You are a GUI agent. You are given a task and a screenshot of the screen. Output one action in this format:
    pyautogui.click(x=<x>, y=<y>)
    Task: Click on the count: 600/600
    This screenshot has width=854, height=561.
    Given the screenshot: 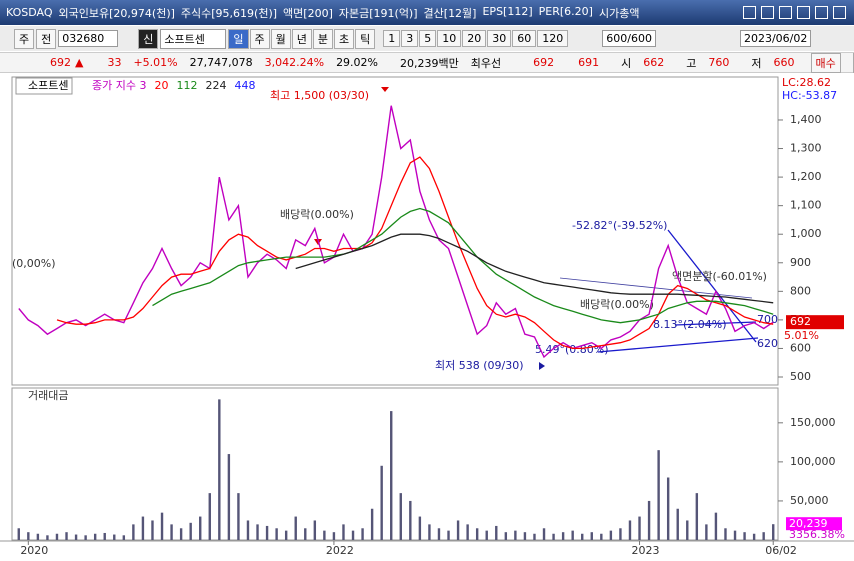 What is the action you would take?
    pyautogui.click(x=629, y=38)
    